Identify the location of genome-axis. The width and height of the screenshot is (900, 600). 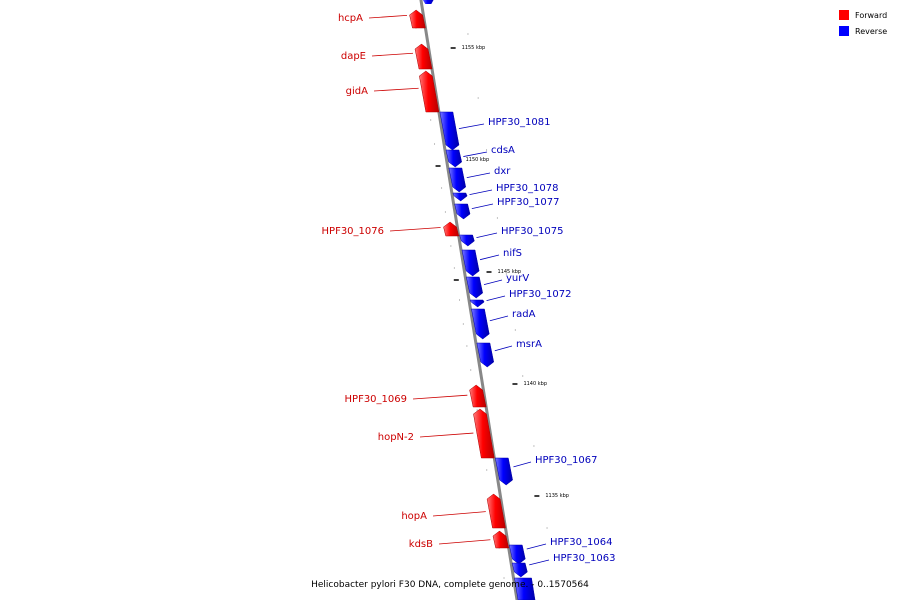
(469, 300).